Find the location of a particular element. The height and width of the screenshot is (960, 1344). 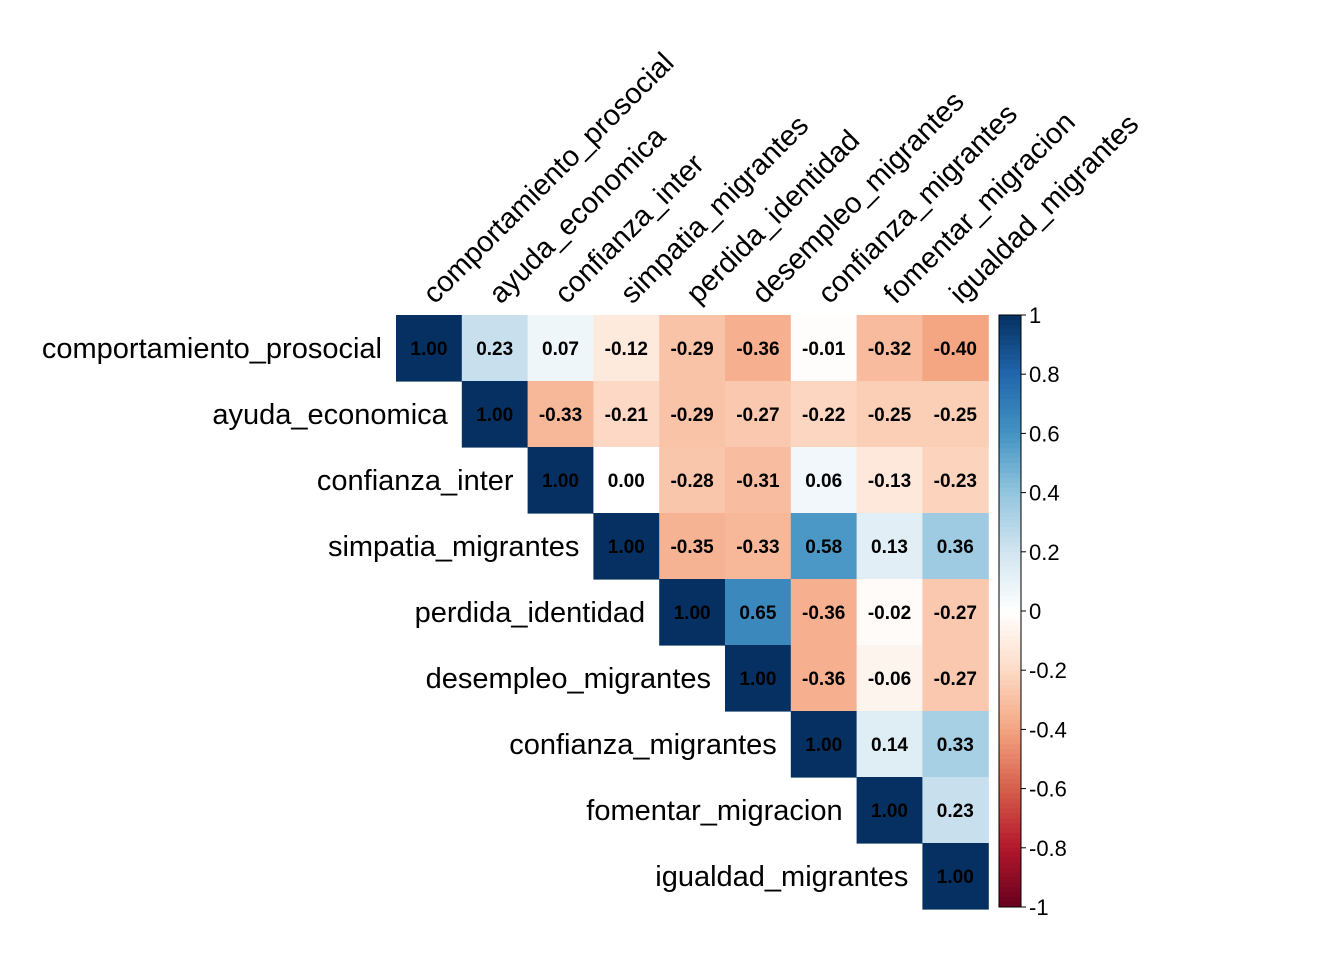

cell-desempleo_migrantes-igualdad_migrantes is located at coordinates (955, 678).